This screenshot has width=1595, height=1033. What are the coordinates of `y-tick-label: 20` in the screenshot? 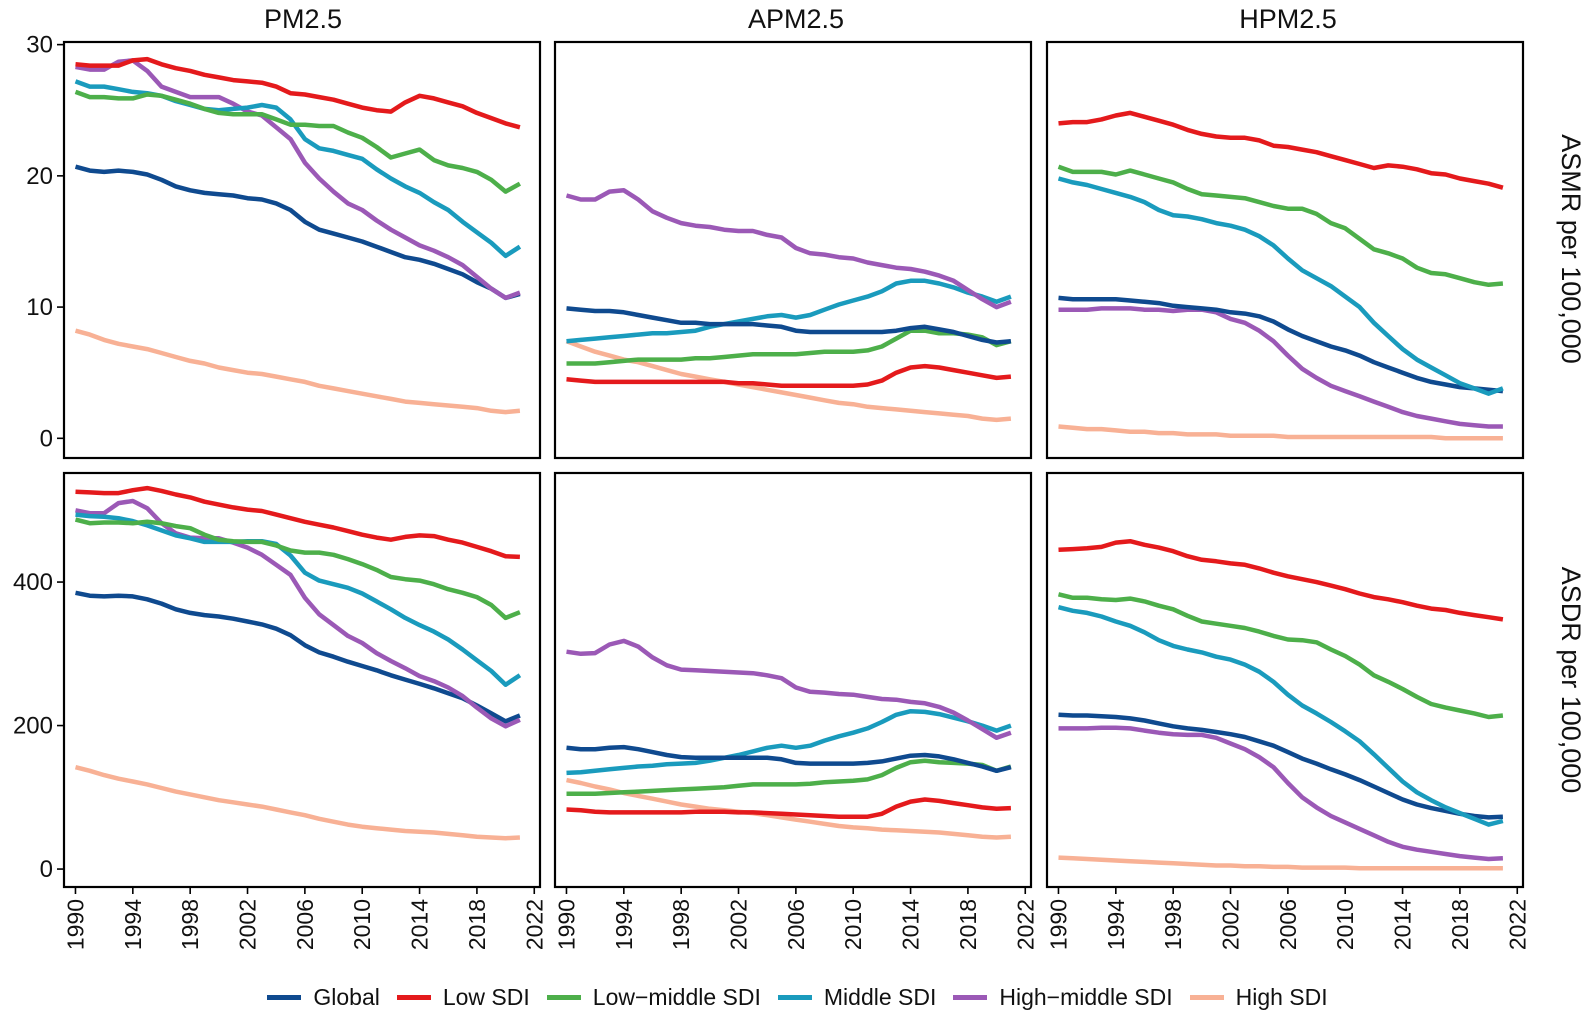 It's located at (39, 176).